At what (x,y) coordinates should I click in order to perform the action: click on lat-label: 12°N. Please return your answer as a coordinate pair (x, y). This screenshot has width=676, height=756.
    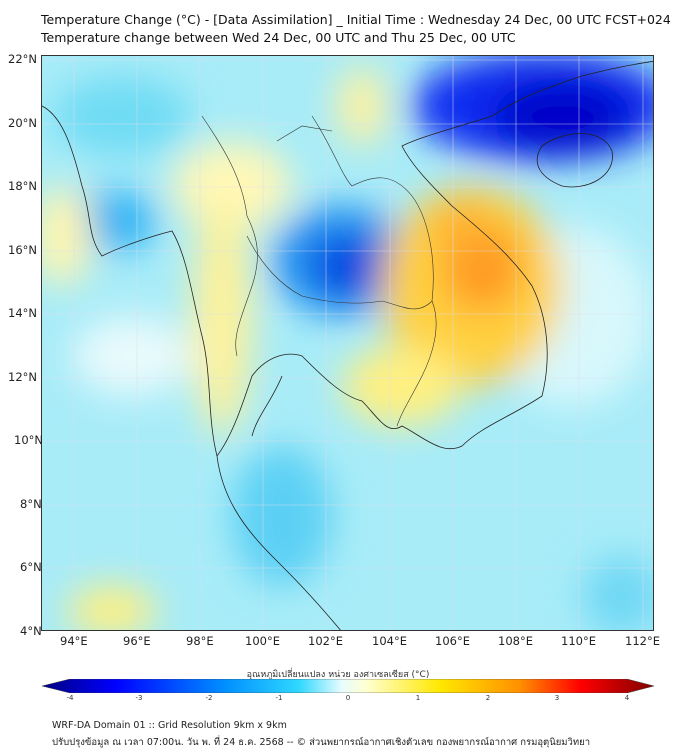
    Looking at the image, I should click on (22, 377).